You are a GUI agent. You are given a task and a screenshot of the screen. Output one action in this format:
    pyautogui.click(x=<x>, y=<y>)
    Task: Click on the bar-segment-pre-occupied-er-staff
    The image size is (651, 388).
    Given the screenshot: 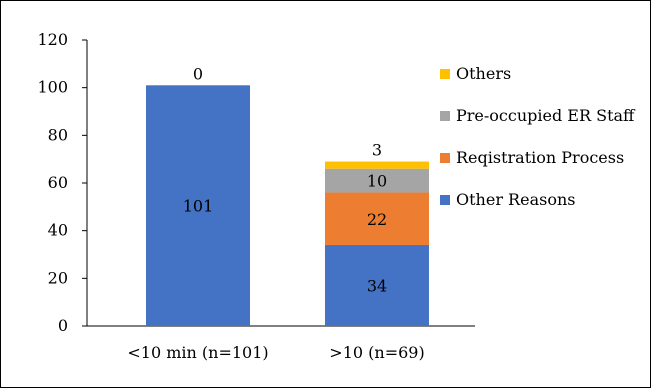 What is the action you would take?
    pyautogui.click(x=377, y=180)
    